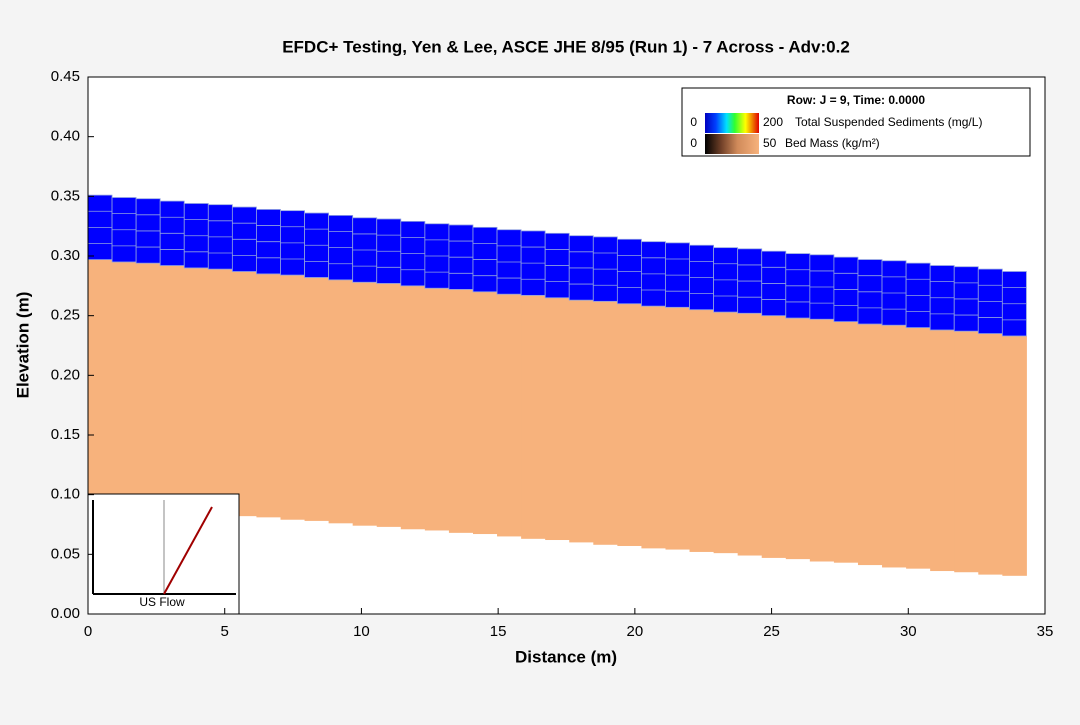 The width and height of the screenshot is (1080, 725). What do you see at coordinates (635, 631) in the screenshot?
I see `x-tick-label: 20` at bounding box center [635, 631].